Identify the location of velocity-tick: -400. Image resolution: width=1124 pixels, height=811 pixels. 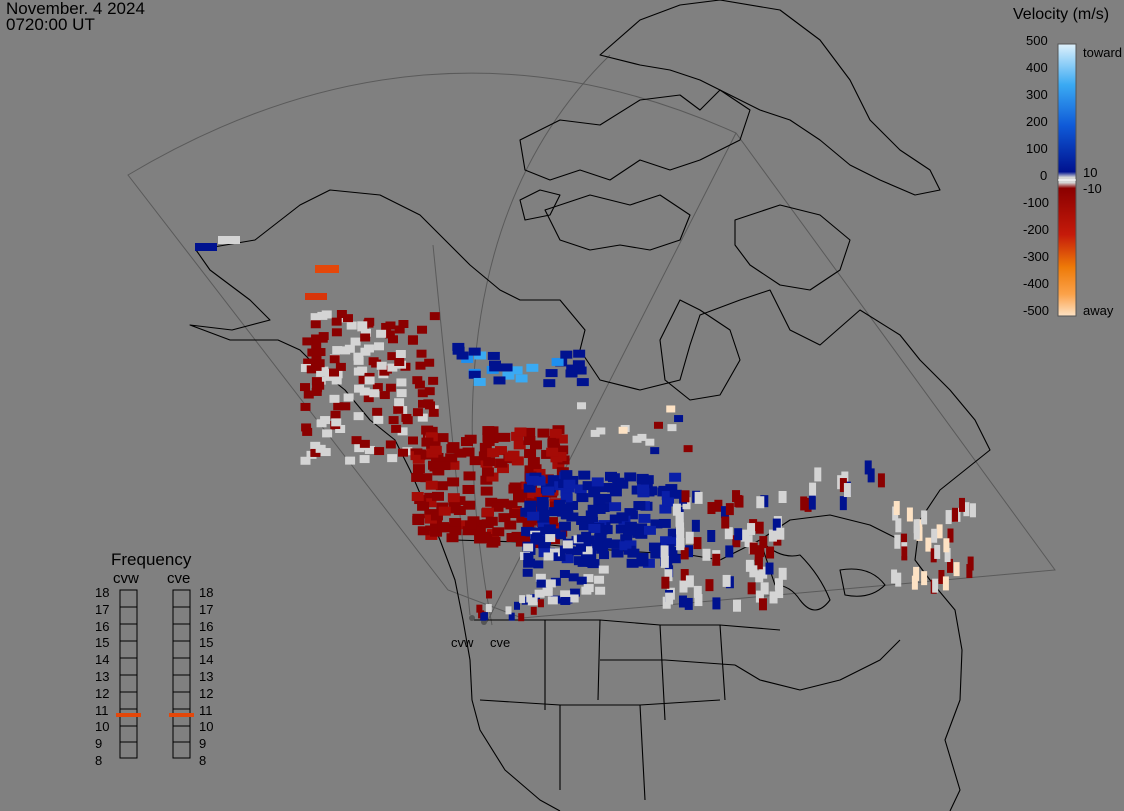
(1036, 283).